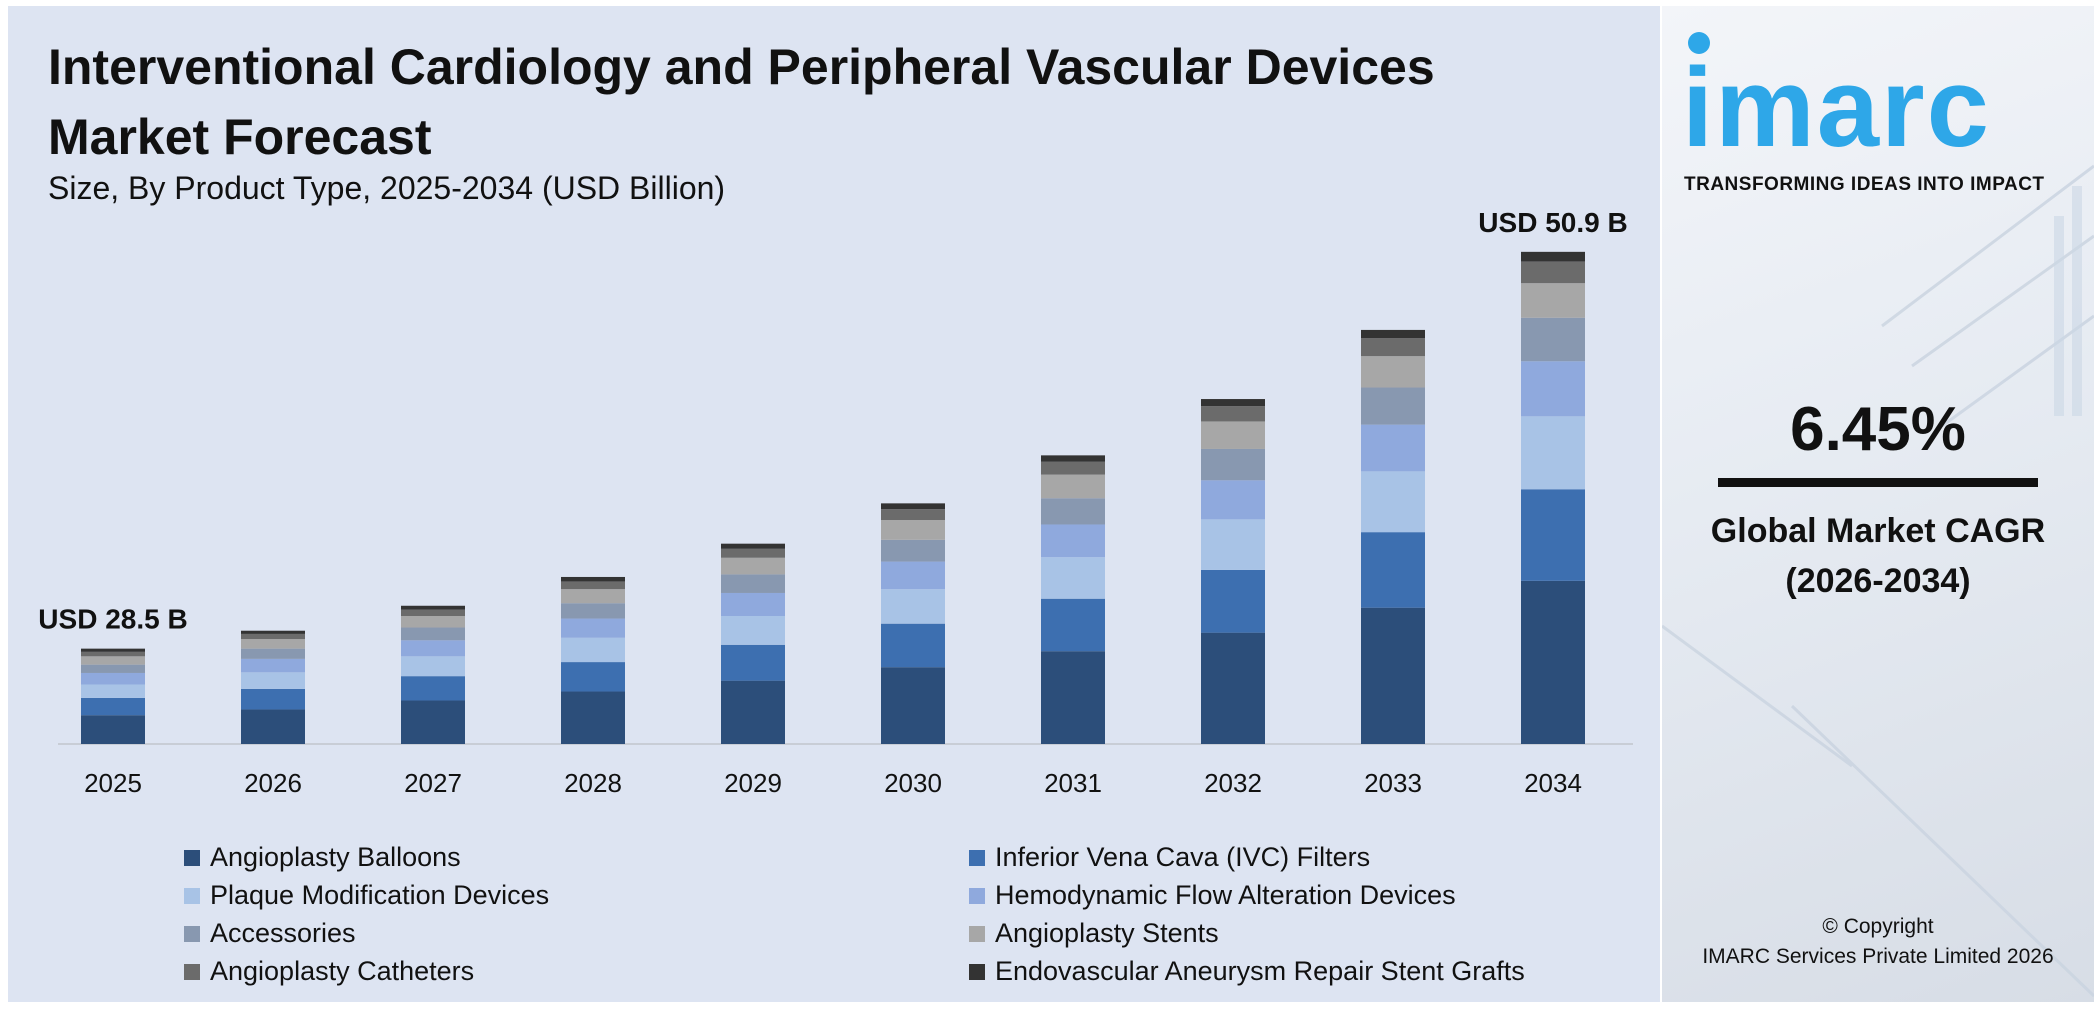 Image resolution: width=2100 pixels, height=1012 pixels. Describe the element at coordinates (1393, 783) in the screenshot. I see `x-tick-label: 2033` at that location.